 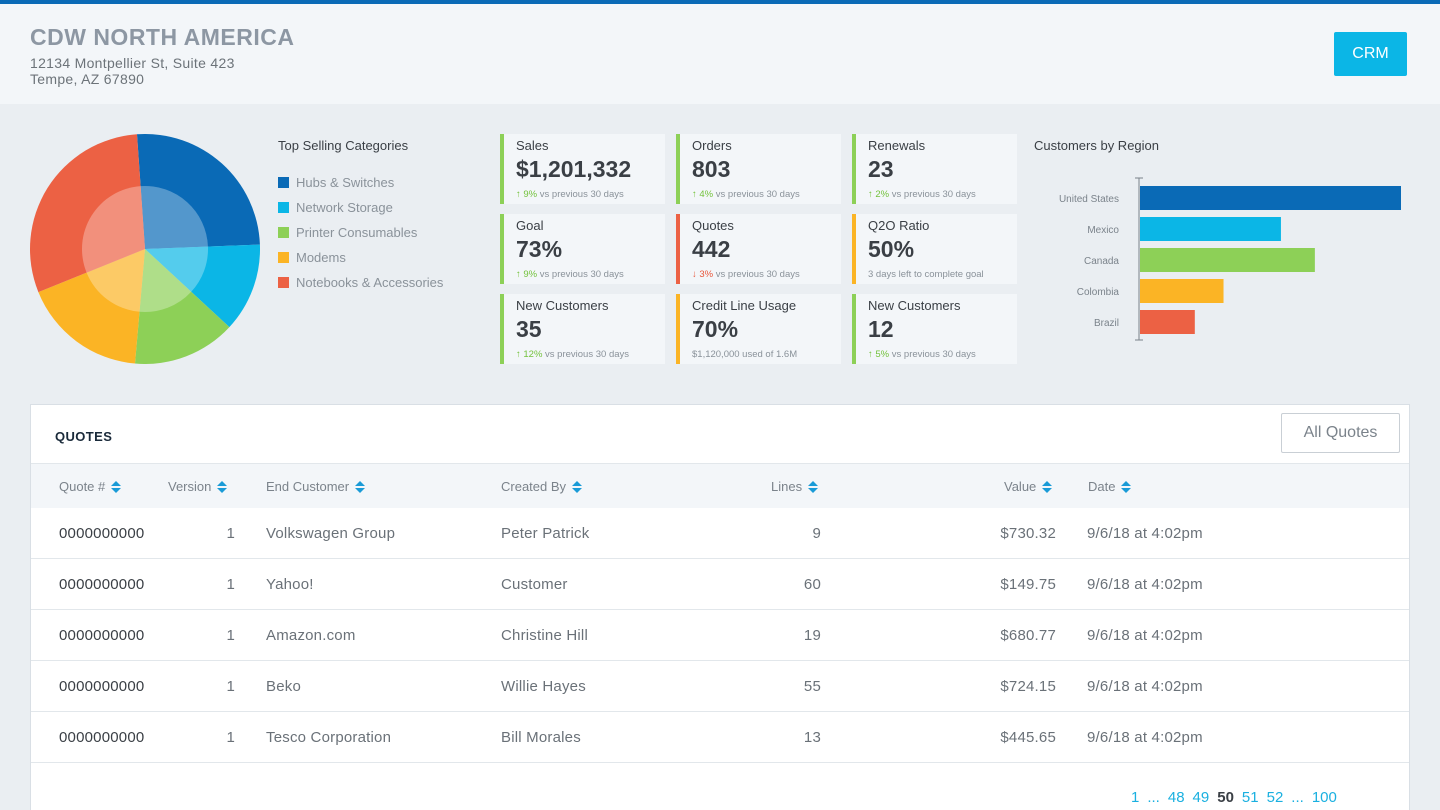 I want to click on cell-lines: 19, so click(x=812, y=635).